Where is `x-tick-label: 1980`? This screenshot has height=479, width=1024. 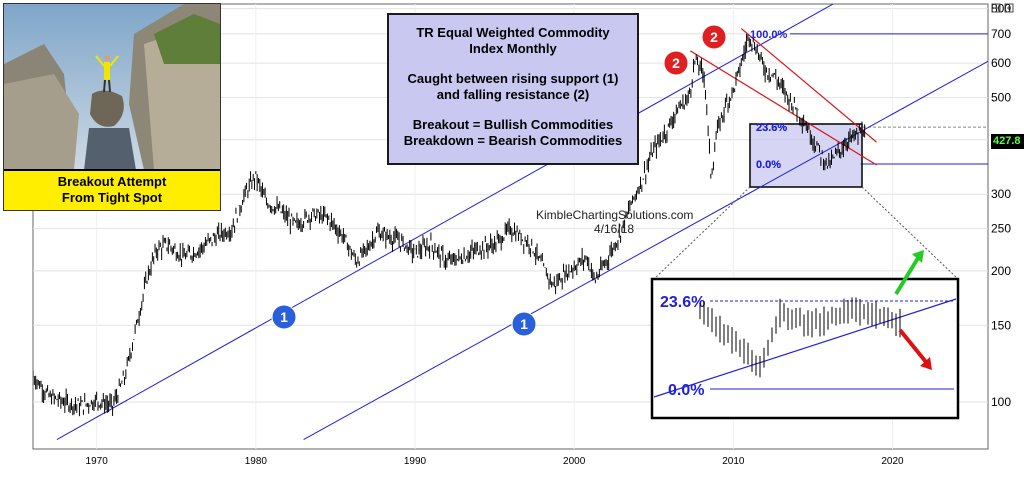
x-tick-label: 1980 is located at coordinates (256, 461).